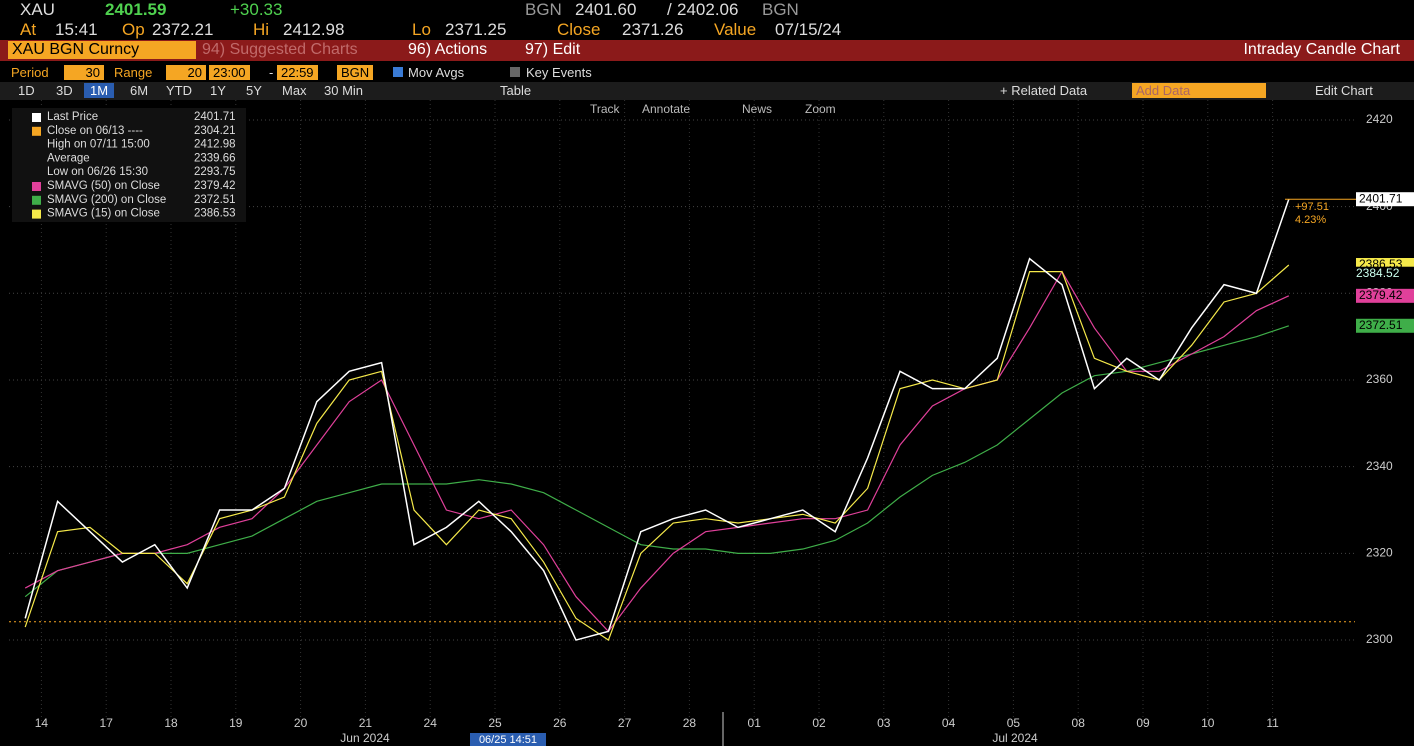 Image resolution: width=1414 pixels, height=746 pixels. What do you see at coordinates (1079, 723) in the screenshot?
I see `x-tick-label: 08` at bounding box center [1079, 723].